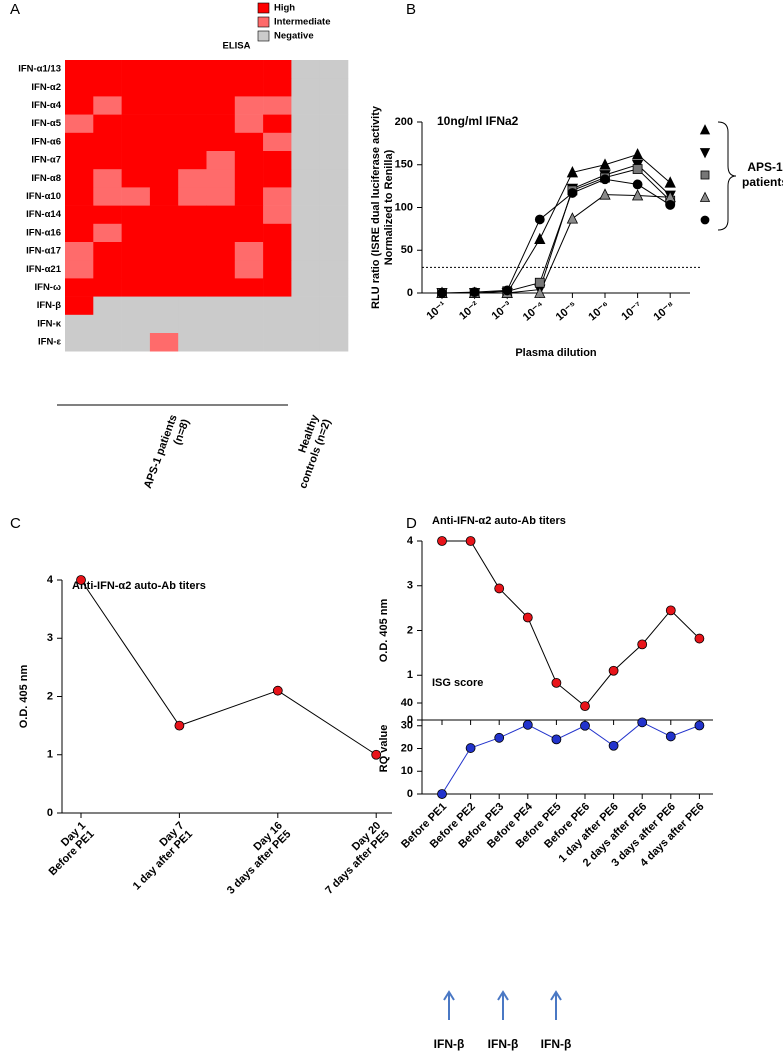 Image resolution: width=783 pixels, height=1064 pixels. Describe the element at coordinates (46, 160) in the screenshot. I see `row-label: IFN-α7` at that location.